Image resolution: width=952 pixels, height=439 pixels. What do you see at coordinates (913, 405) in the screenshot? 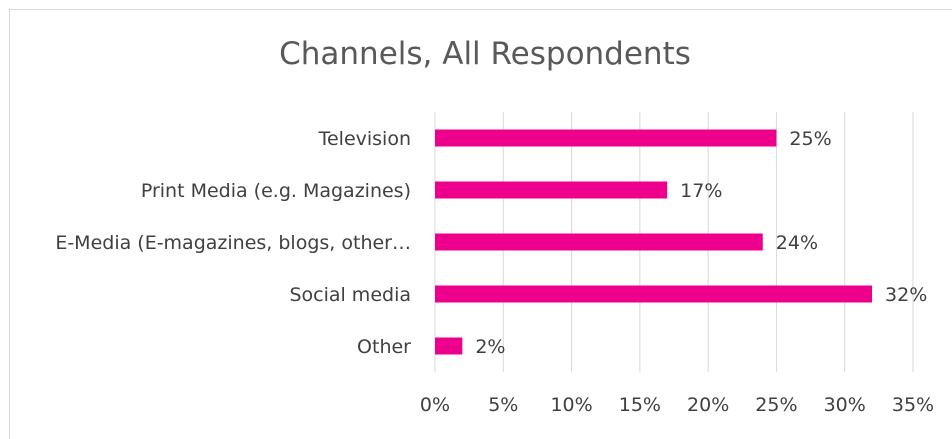
I see `x-tick-label: 35%` at bounding box center [913, 405].